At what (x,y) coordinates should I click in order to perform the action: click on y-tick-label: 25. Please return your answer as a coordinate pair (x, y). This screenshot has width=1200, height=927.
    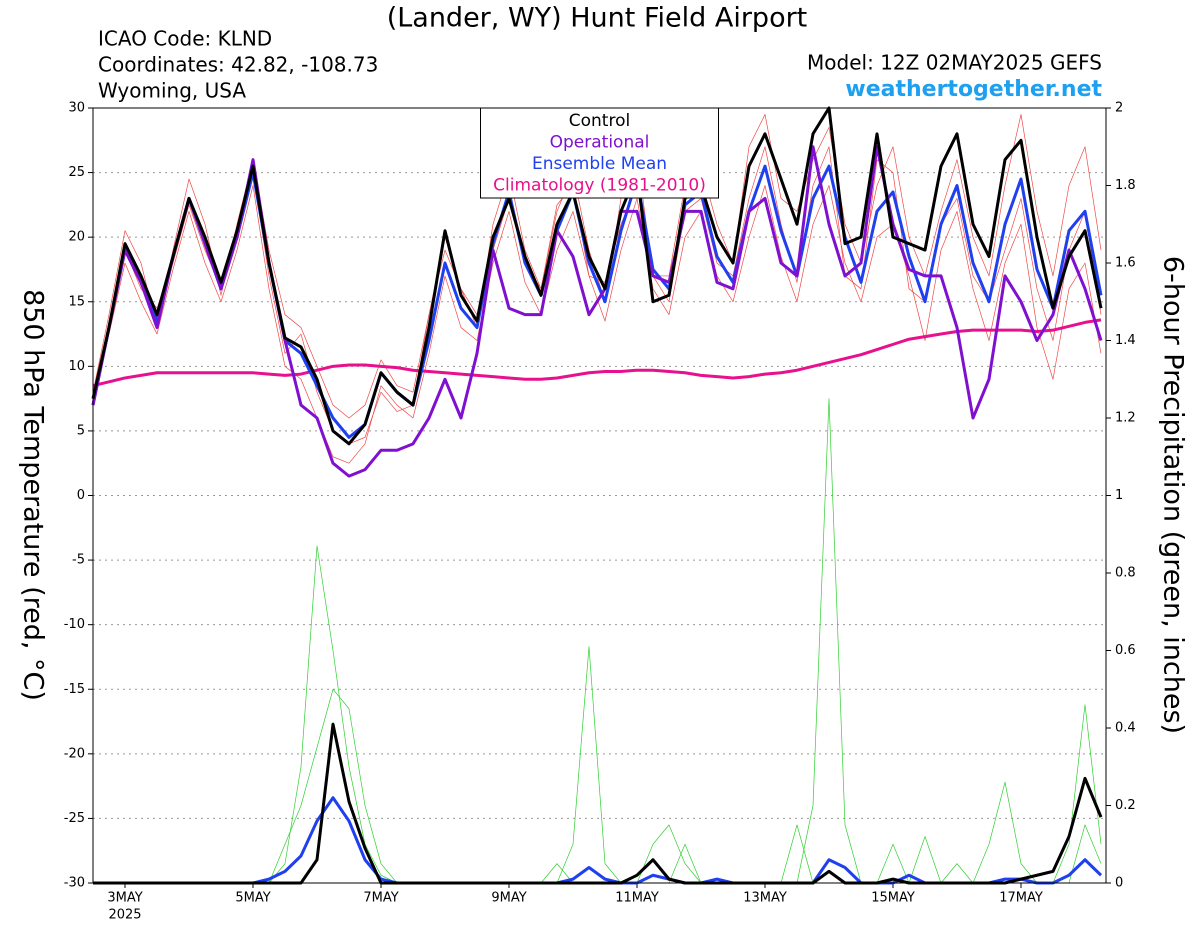
    Looking at the image, I should click on (76, 172).